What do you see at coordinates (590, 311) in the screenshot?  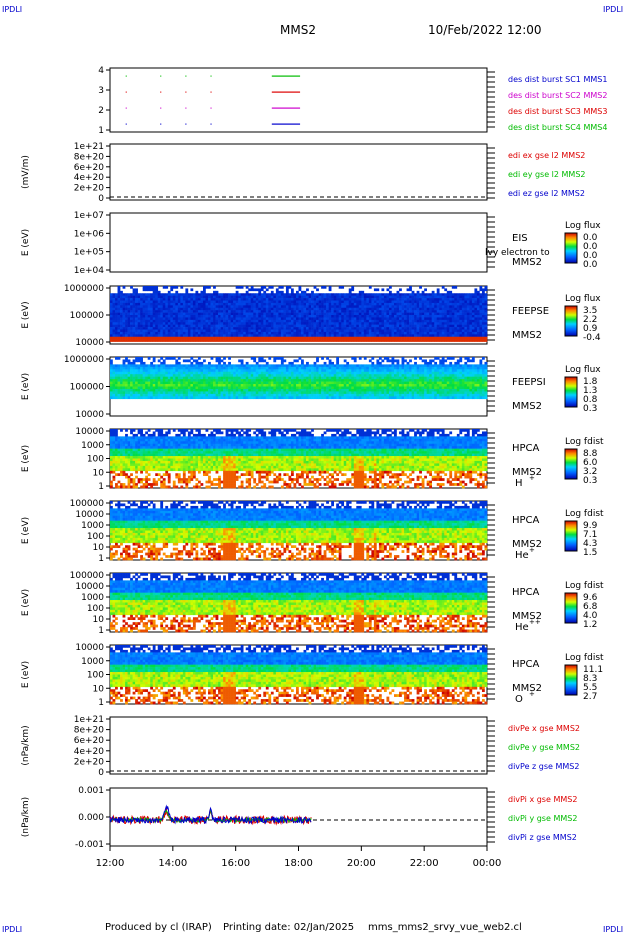 I see `colorbar-tick: 3.5` at bounding box center [590, 311].